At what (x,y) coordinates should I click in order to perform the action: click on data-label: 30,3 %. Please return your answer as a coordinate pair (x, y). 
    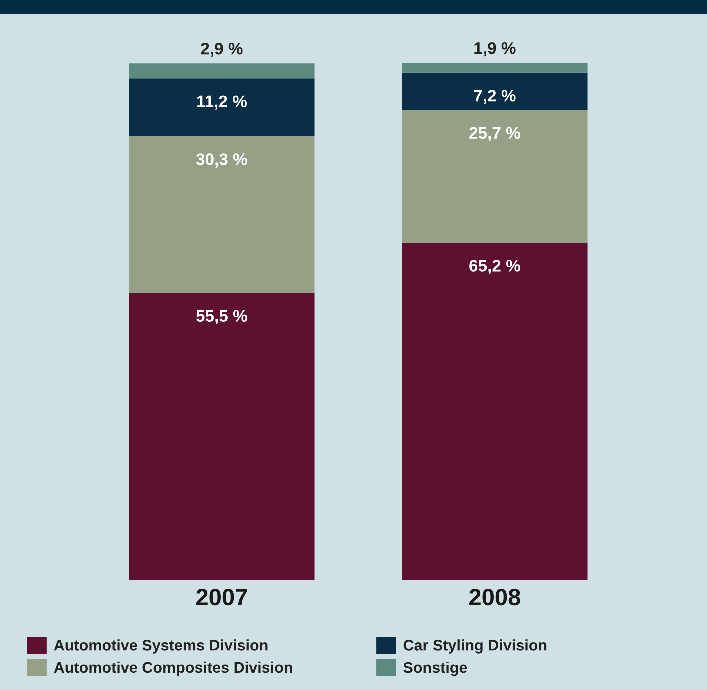
    Looking at the image, I should click on (222, 161).